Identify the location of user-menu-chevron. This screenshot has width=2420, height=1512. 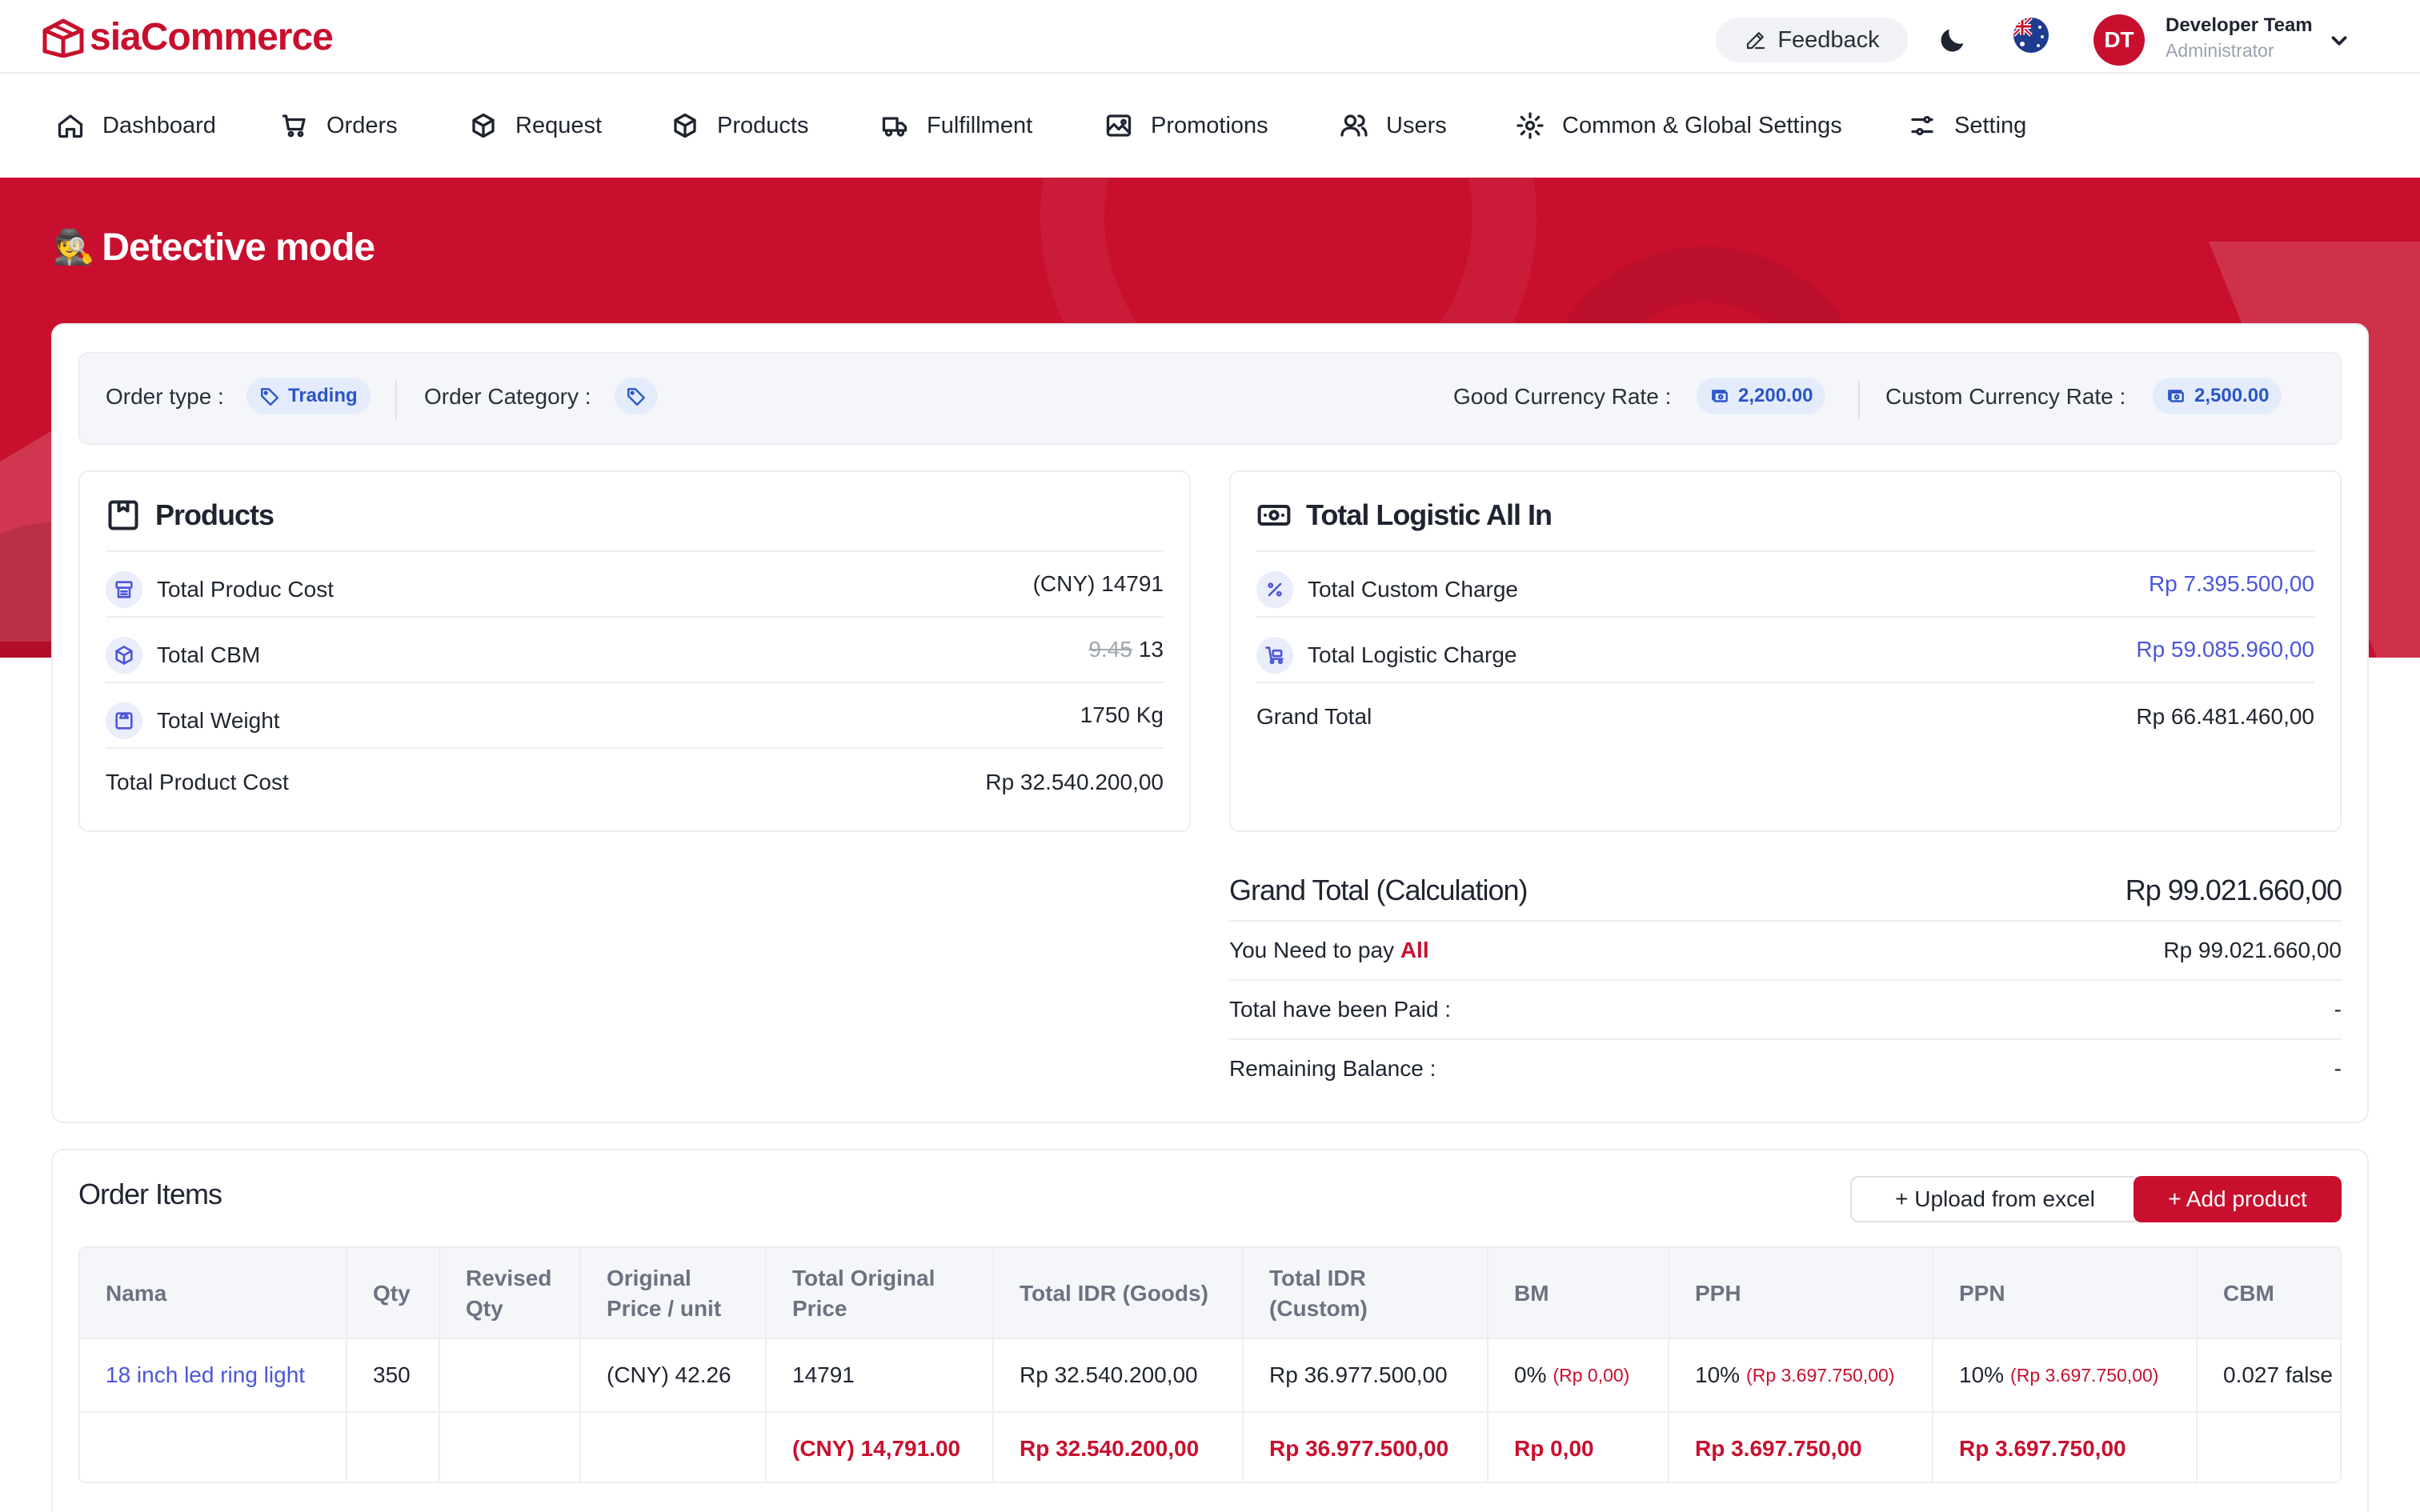
(2339, 41).